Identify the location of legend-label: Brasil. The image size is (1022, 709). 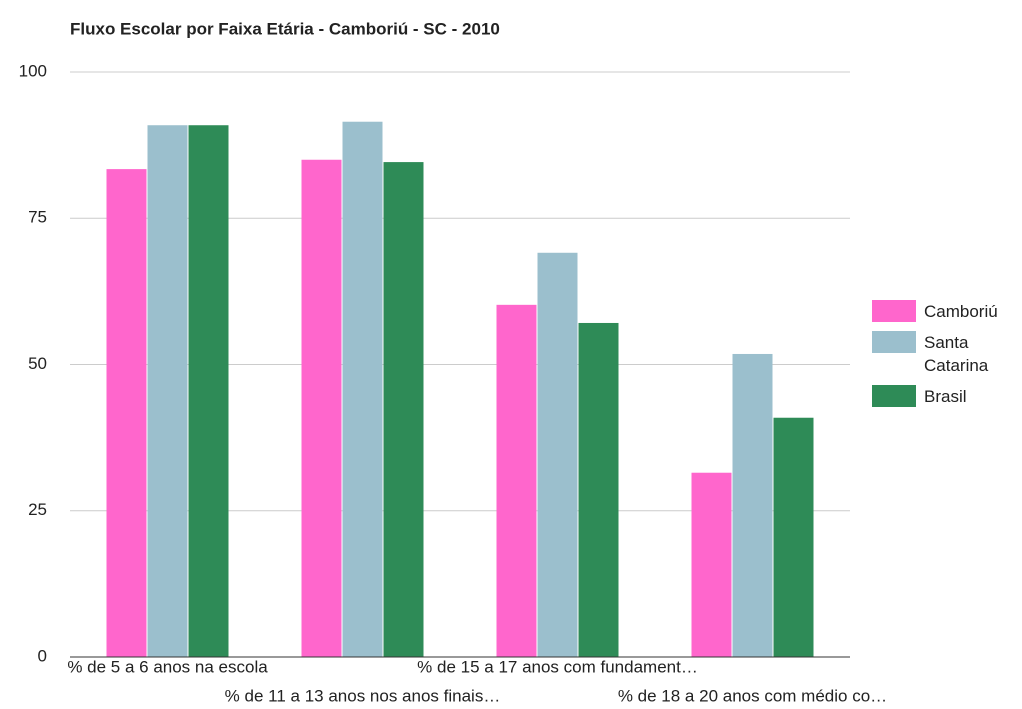
(945, 396).